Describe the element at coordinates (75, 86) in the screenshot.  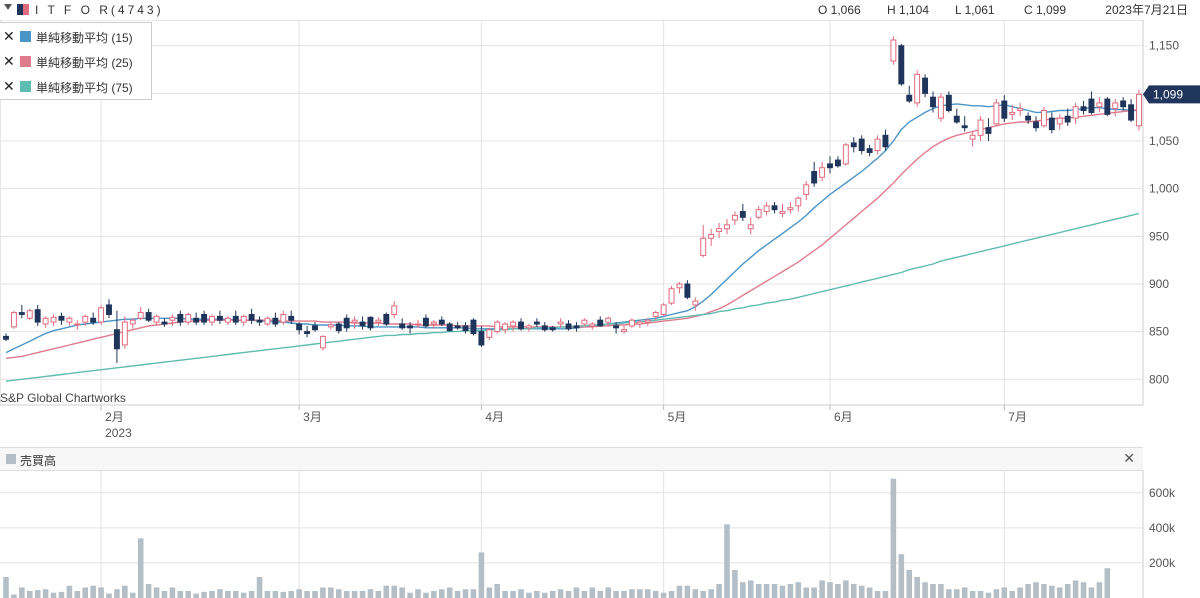
I see `legend-item-ma75: ✕ 単純移動平均 (75)` at that location.